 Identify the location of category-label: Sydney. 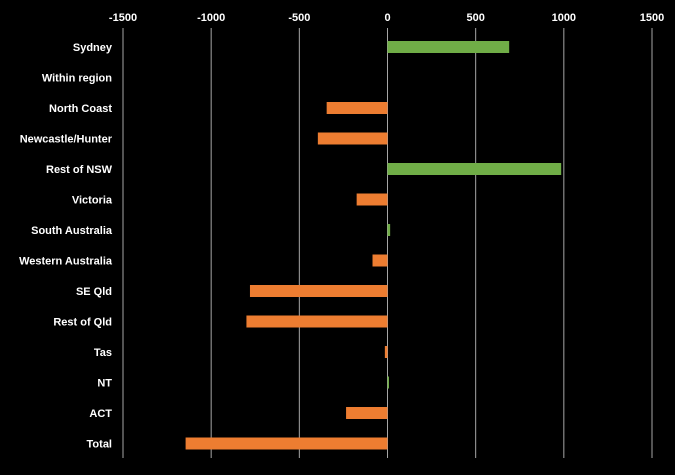
(93, 48).